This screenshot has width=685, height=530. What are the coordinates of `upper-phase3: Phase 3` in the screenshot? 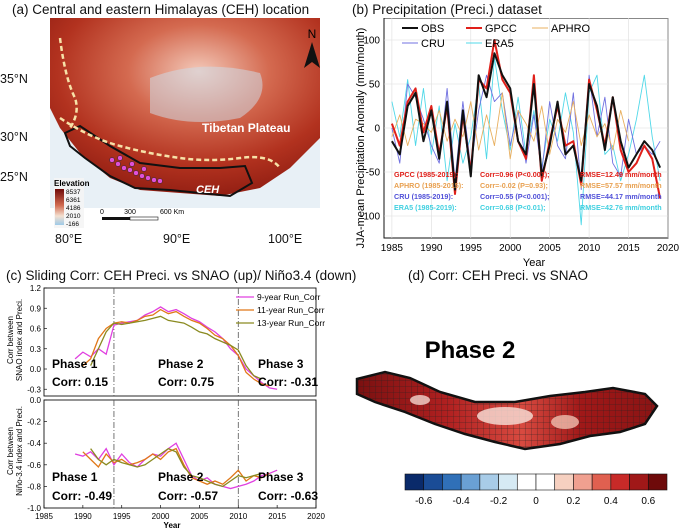 It's located at (281, 364).